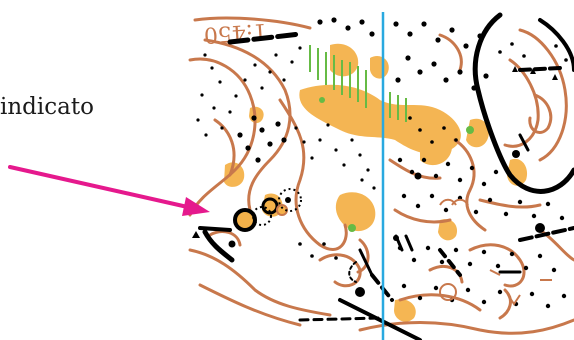  Describe the element at coordinates (495, 252) in the screenshot. I see `brown-symbols` at that location.